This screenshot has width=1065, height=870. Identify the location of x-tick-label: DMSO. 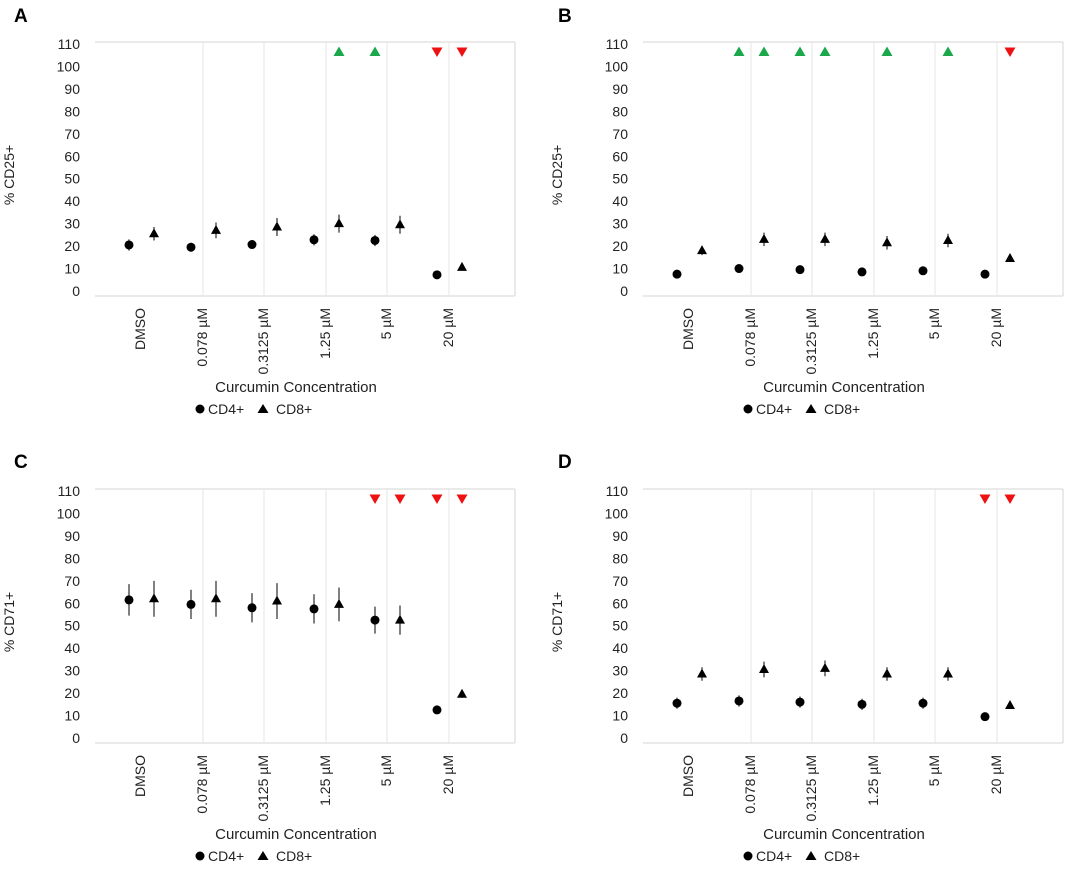
(140, 776).